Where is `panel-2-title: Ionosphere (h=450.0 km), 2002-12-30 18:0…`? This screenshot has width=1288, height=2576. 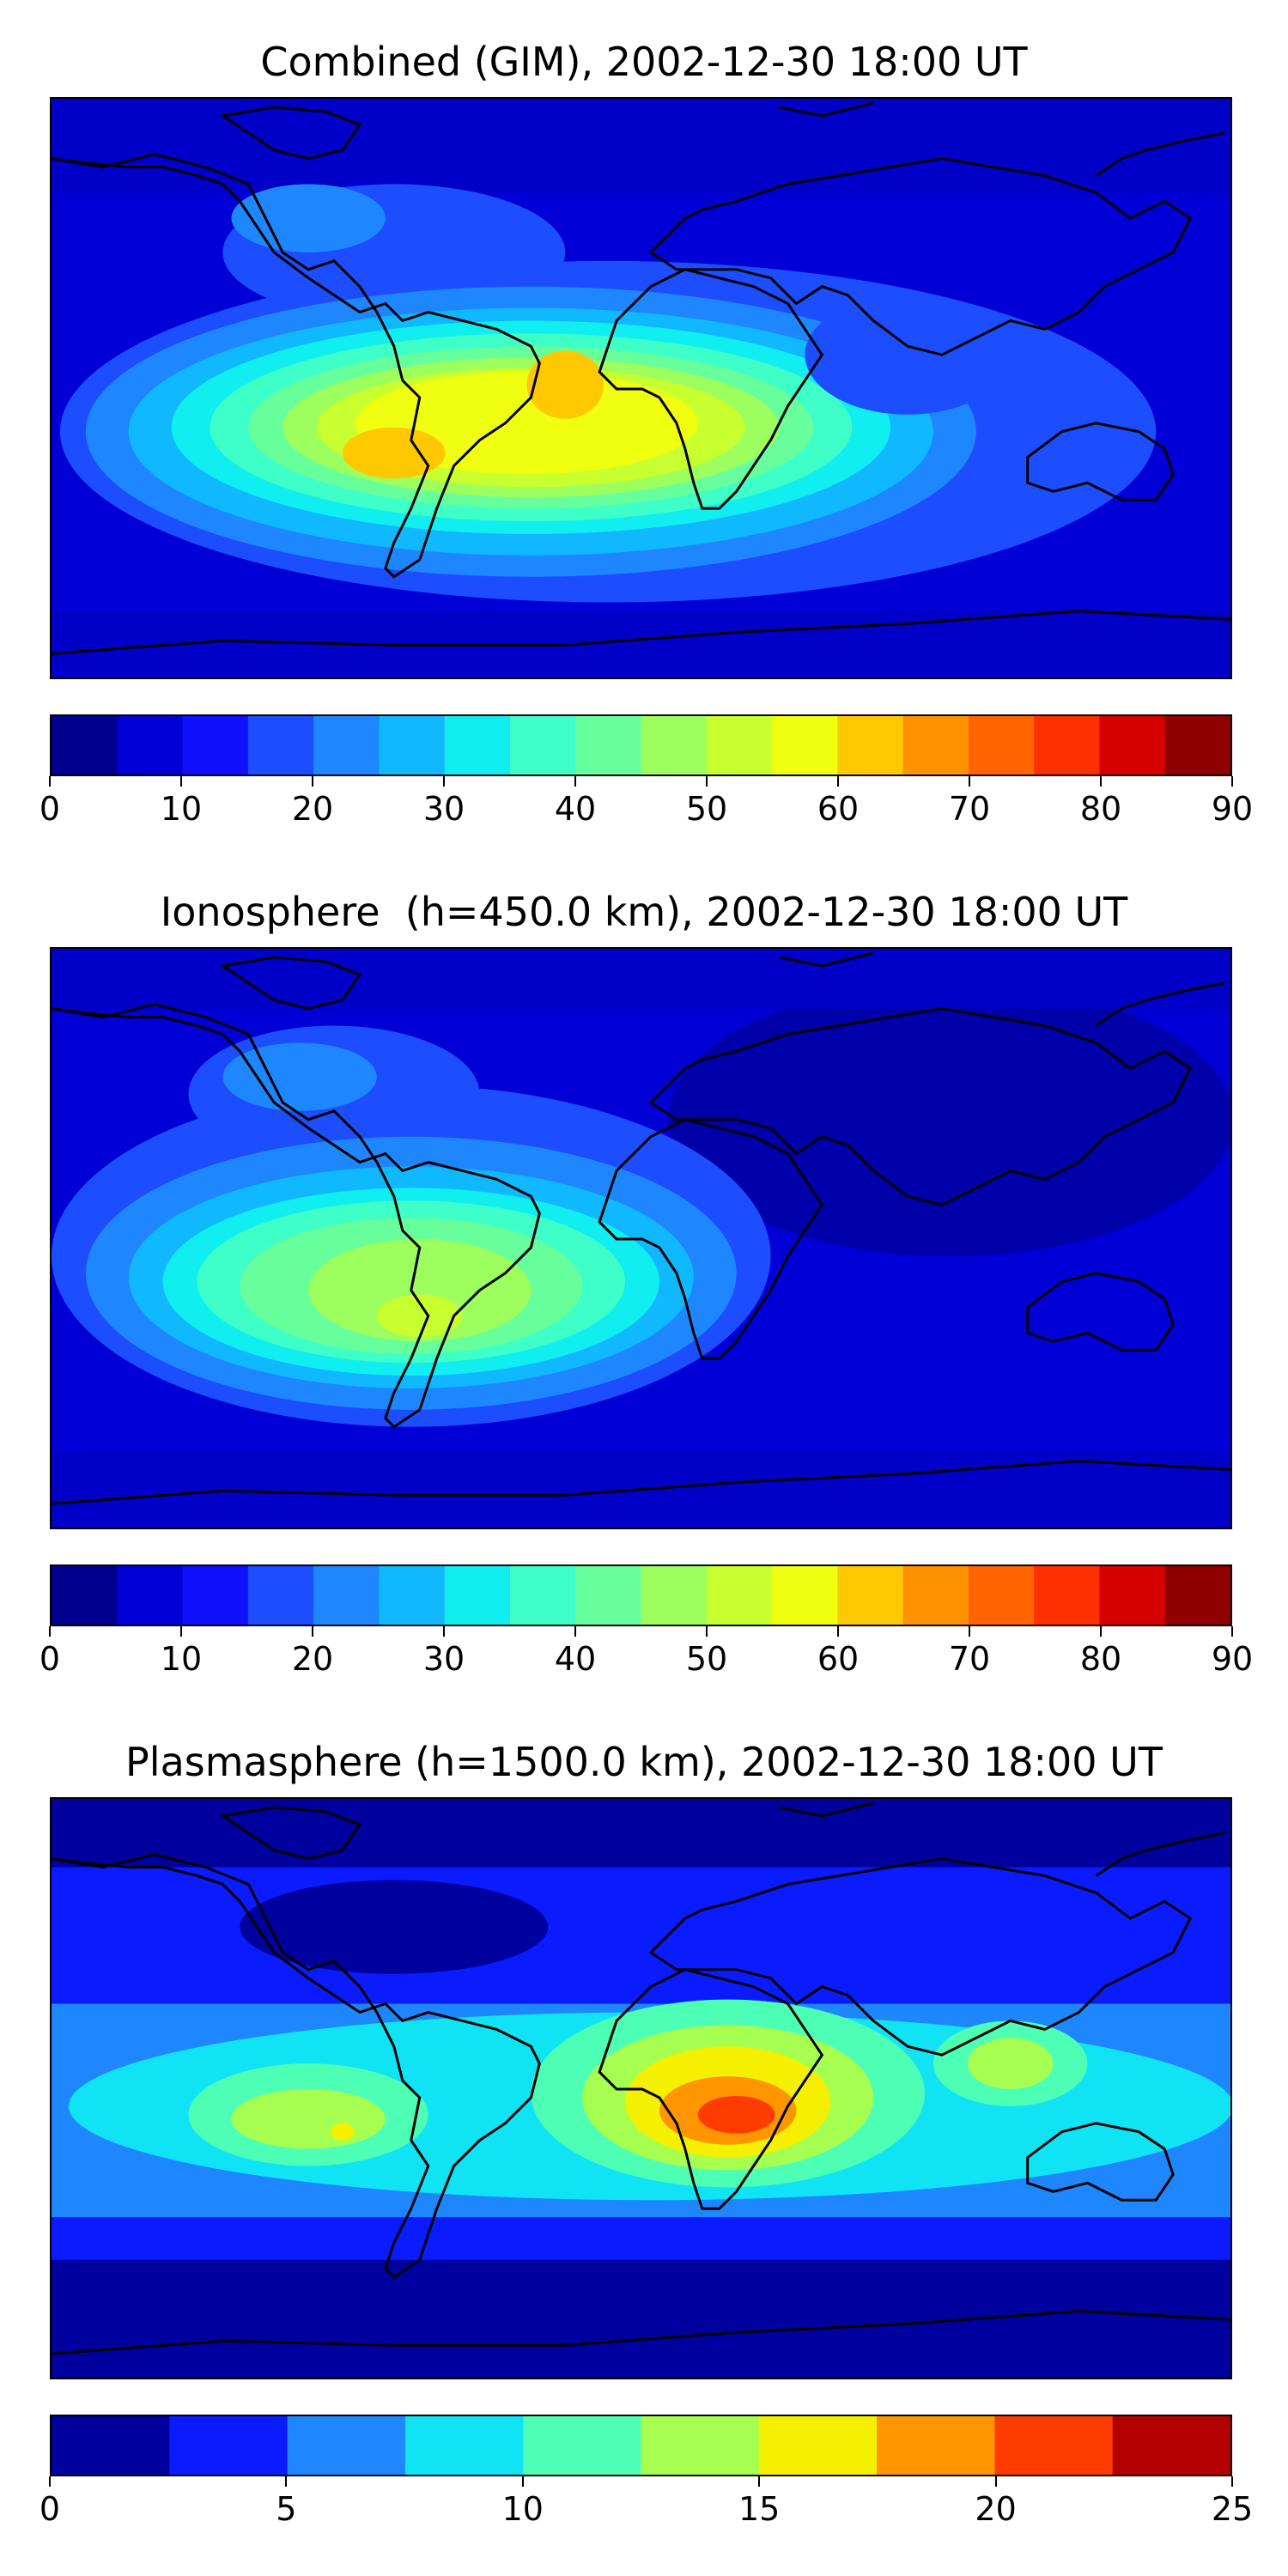
panel-2-title: Ionosphere (h=450.0 km), 2002-12-30 18:0… is located at coordinates (644, 912).